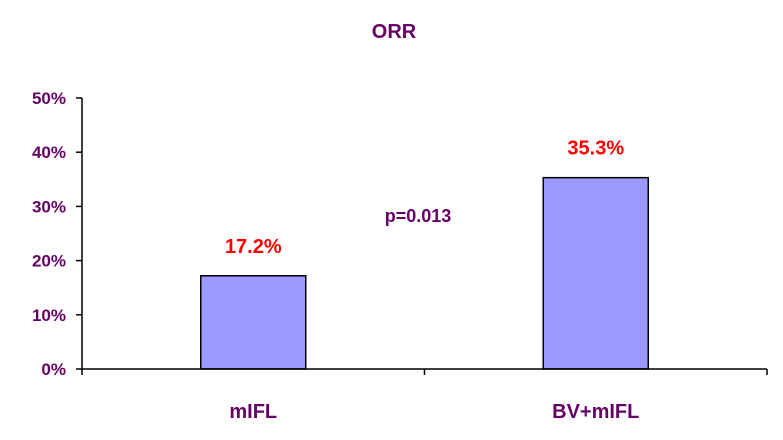 Image resolution: width=783 pixels, height=440 pixels. What do you see at coordinates (595, 273) in the screenshot?
I see `bar-bv-mifl` at bounding box center [595, 273].